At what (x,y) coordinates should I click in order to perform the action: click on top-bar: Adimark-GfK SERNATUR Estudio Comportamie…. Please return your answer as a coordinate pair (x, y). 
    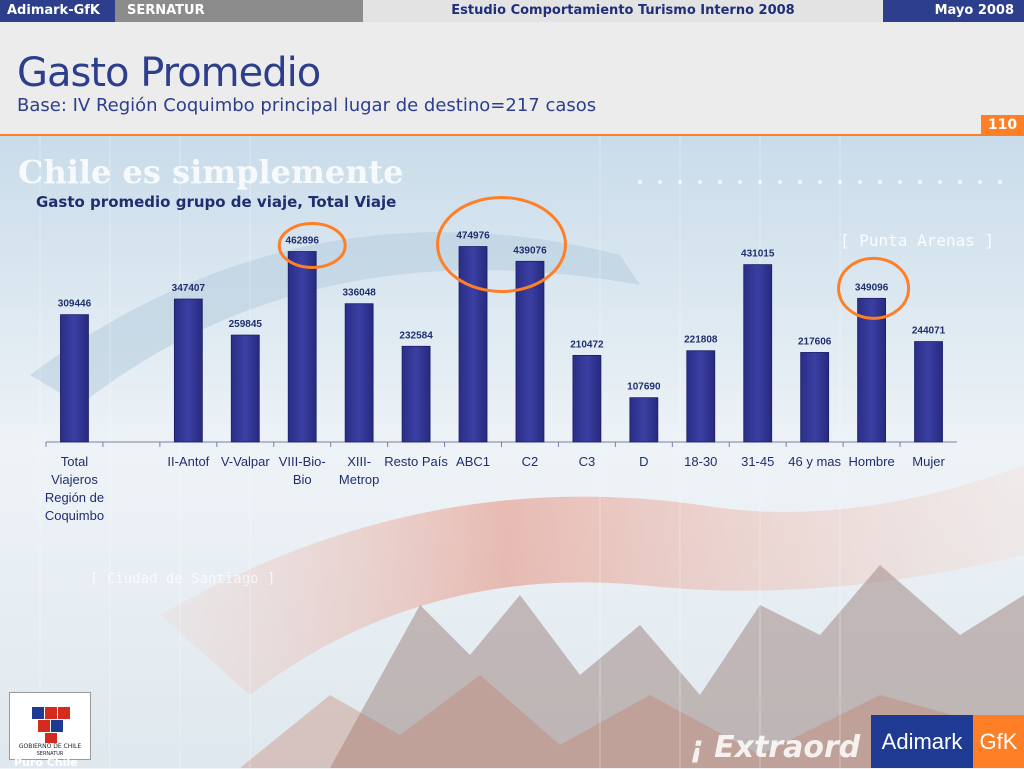
    Looking at the image, I should click on (512, 11).